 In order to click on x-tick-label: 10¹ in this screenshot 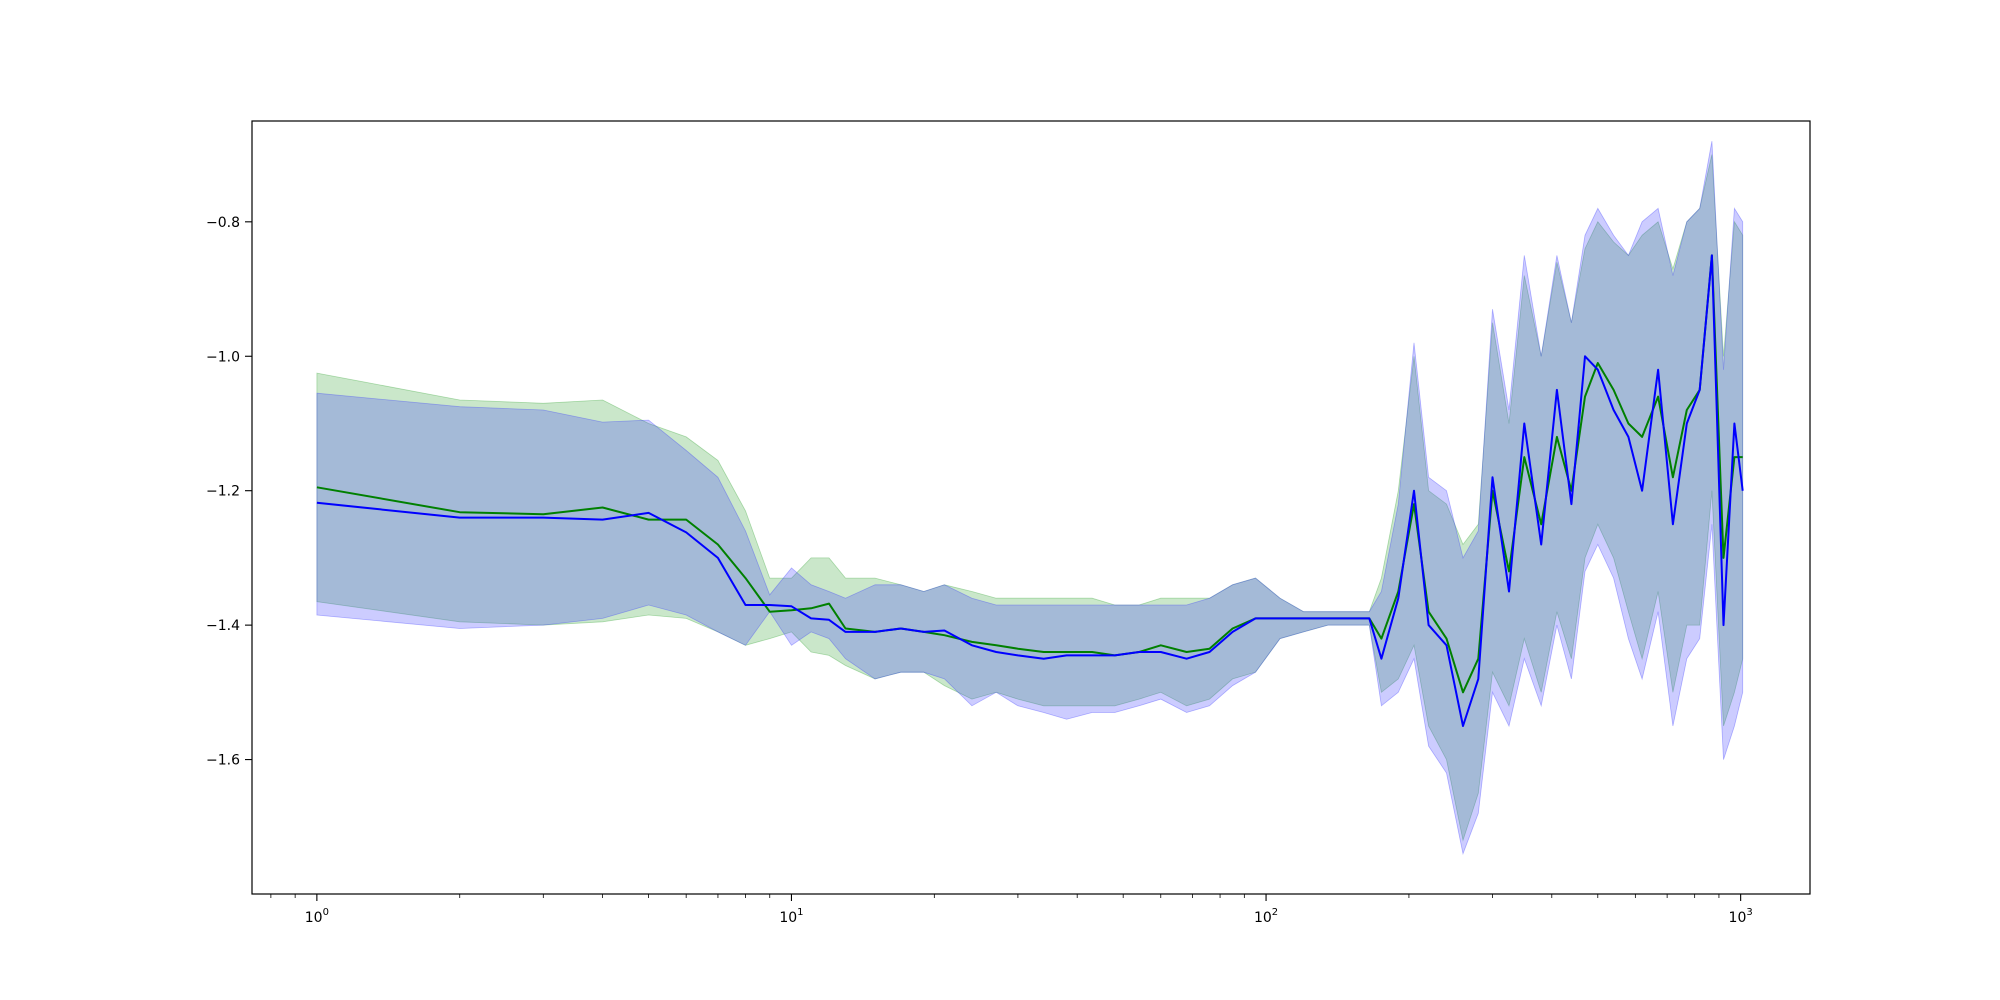, I will do `click(791, 916)`.